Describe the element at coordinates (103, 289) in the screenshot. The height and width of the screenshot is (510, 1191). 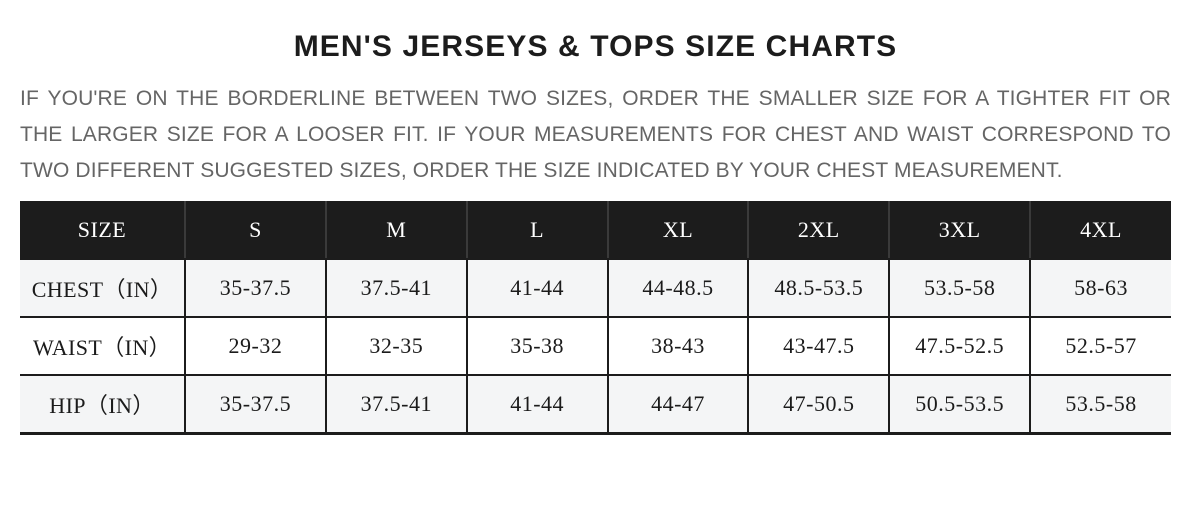
I see `row-label-chest: CHEST（IN）` at that location.